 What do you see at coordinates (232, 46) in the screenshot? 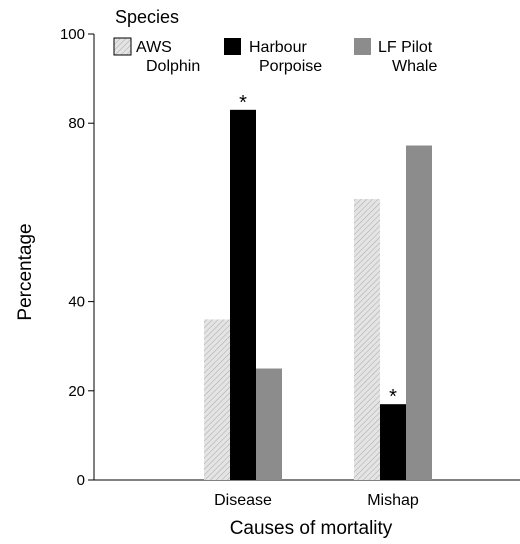
I see `legend-swatch-harbour-porpoise` at bounding box center [232, 46].